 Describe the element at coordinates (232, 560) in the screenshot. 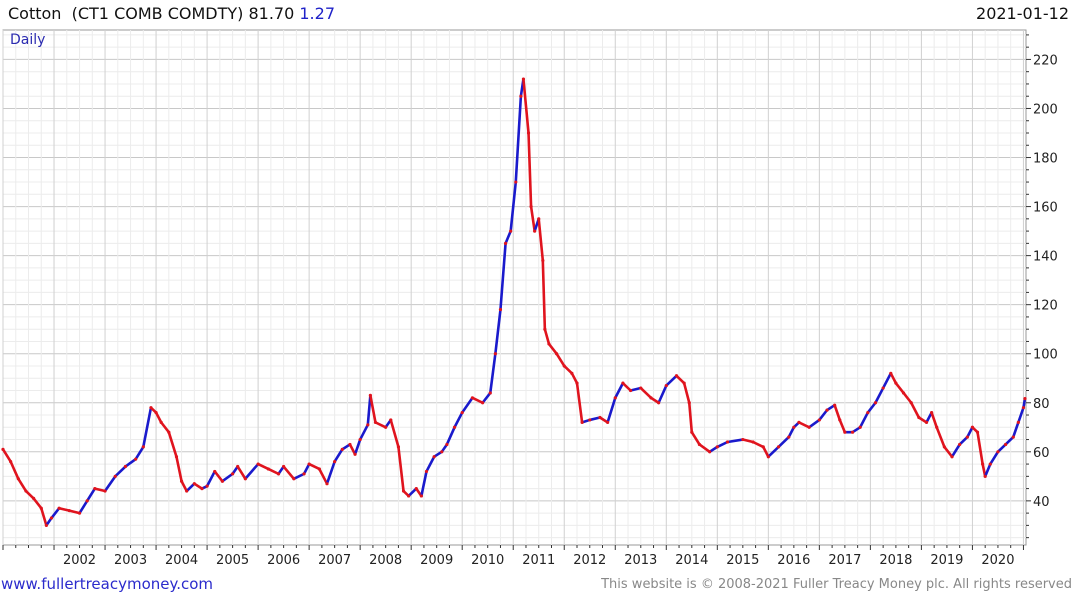

I see `x-tick-label: 2005` at that location.